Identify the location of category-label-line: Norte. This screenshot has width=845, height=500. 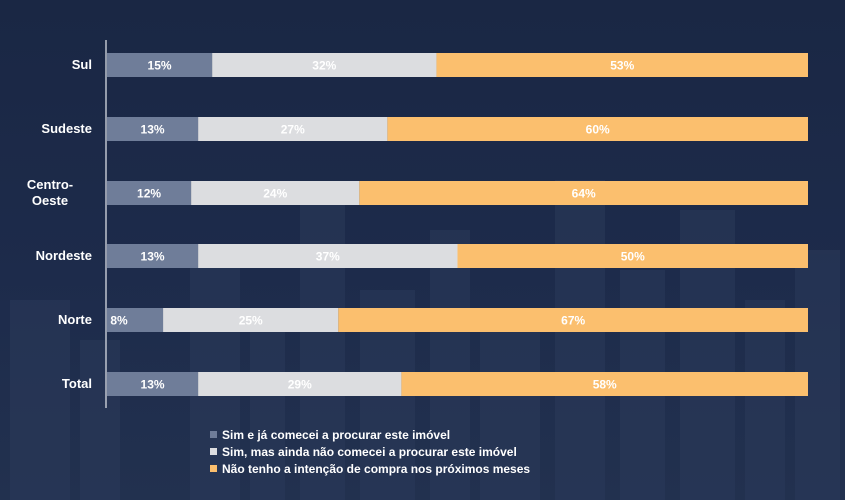
(75, 319).